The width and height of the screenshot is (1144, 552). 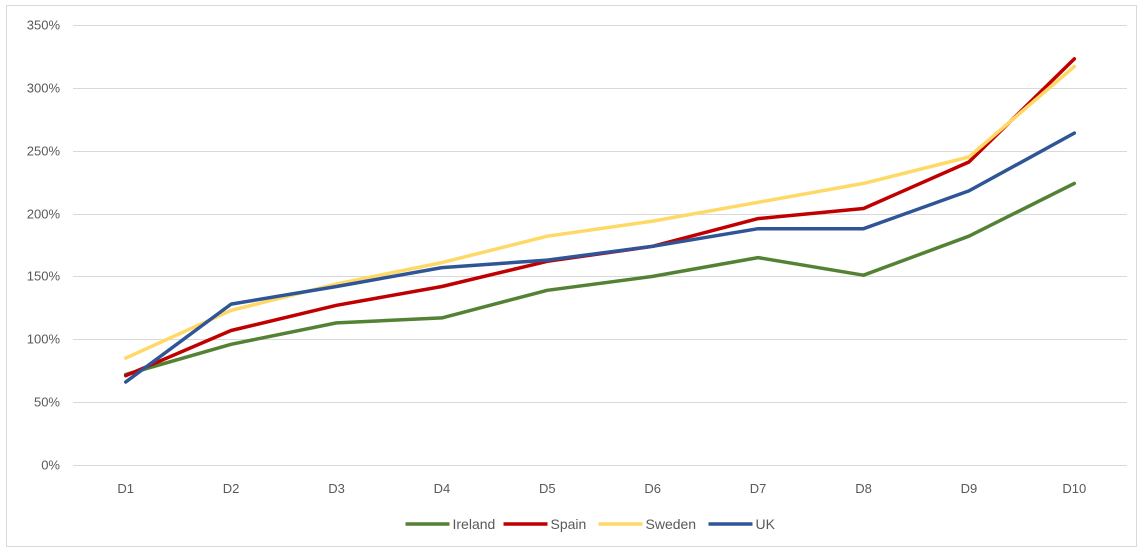 I want to click on x-tick-label: D10, so click(x=1074, y=488).